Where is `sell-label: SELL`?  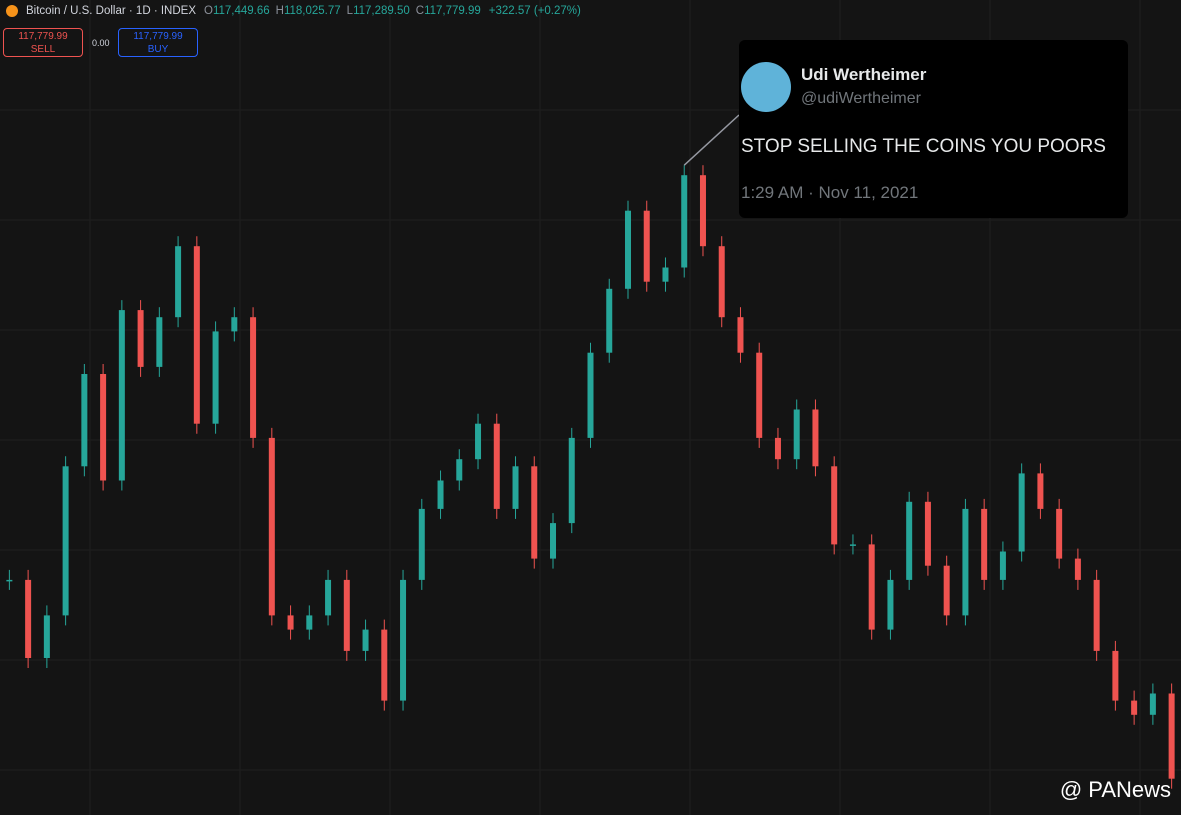
sell-label: SELL is located at coordinates (43, 49).